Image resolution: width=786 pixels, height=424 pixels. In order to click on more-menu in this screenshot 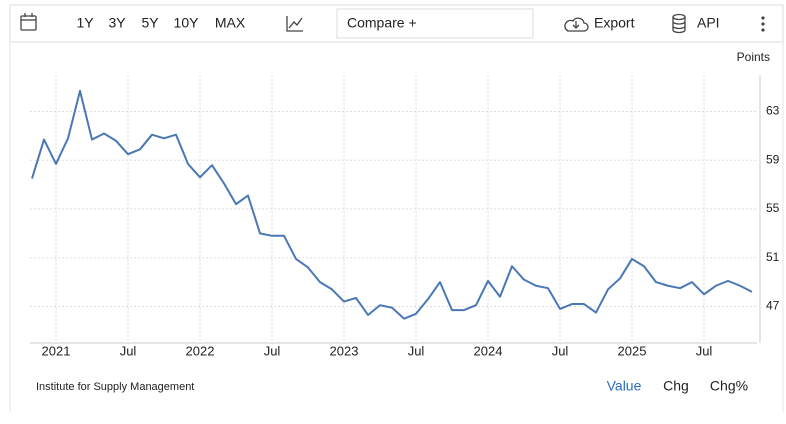, I will do `click(763, 24)`.